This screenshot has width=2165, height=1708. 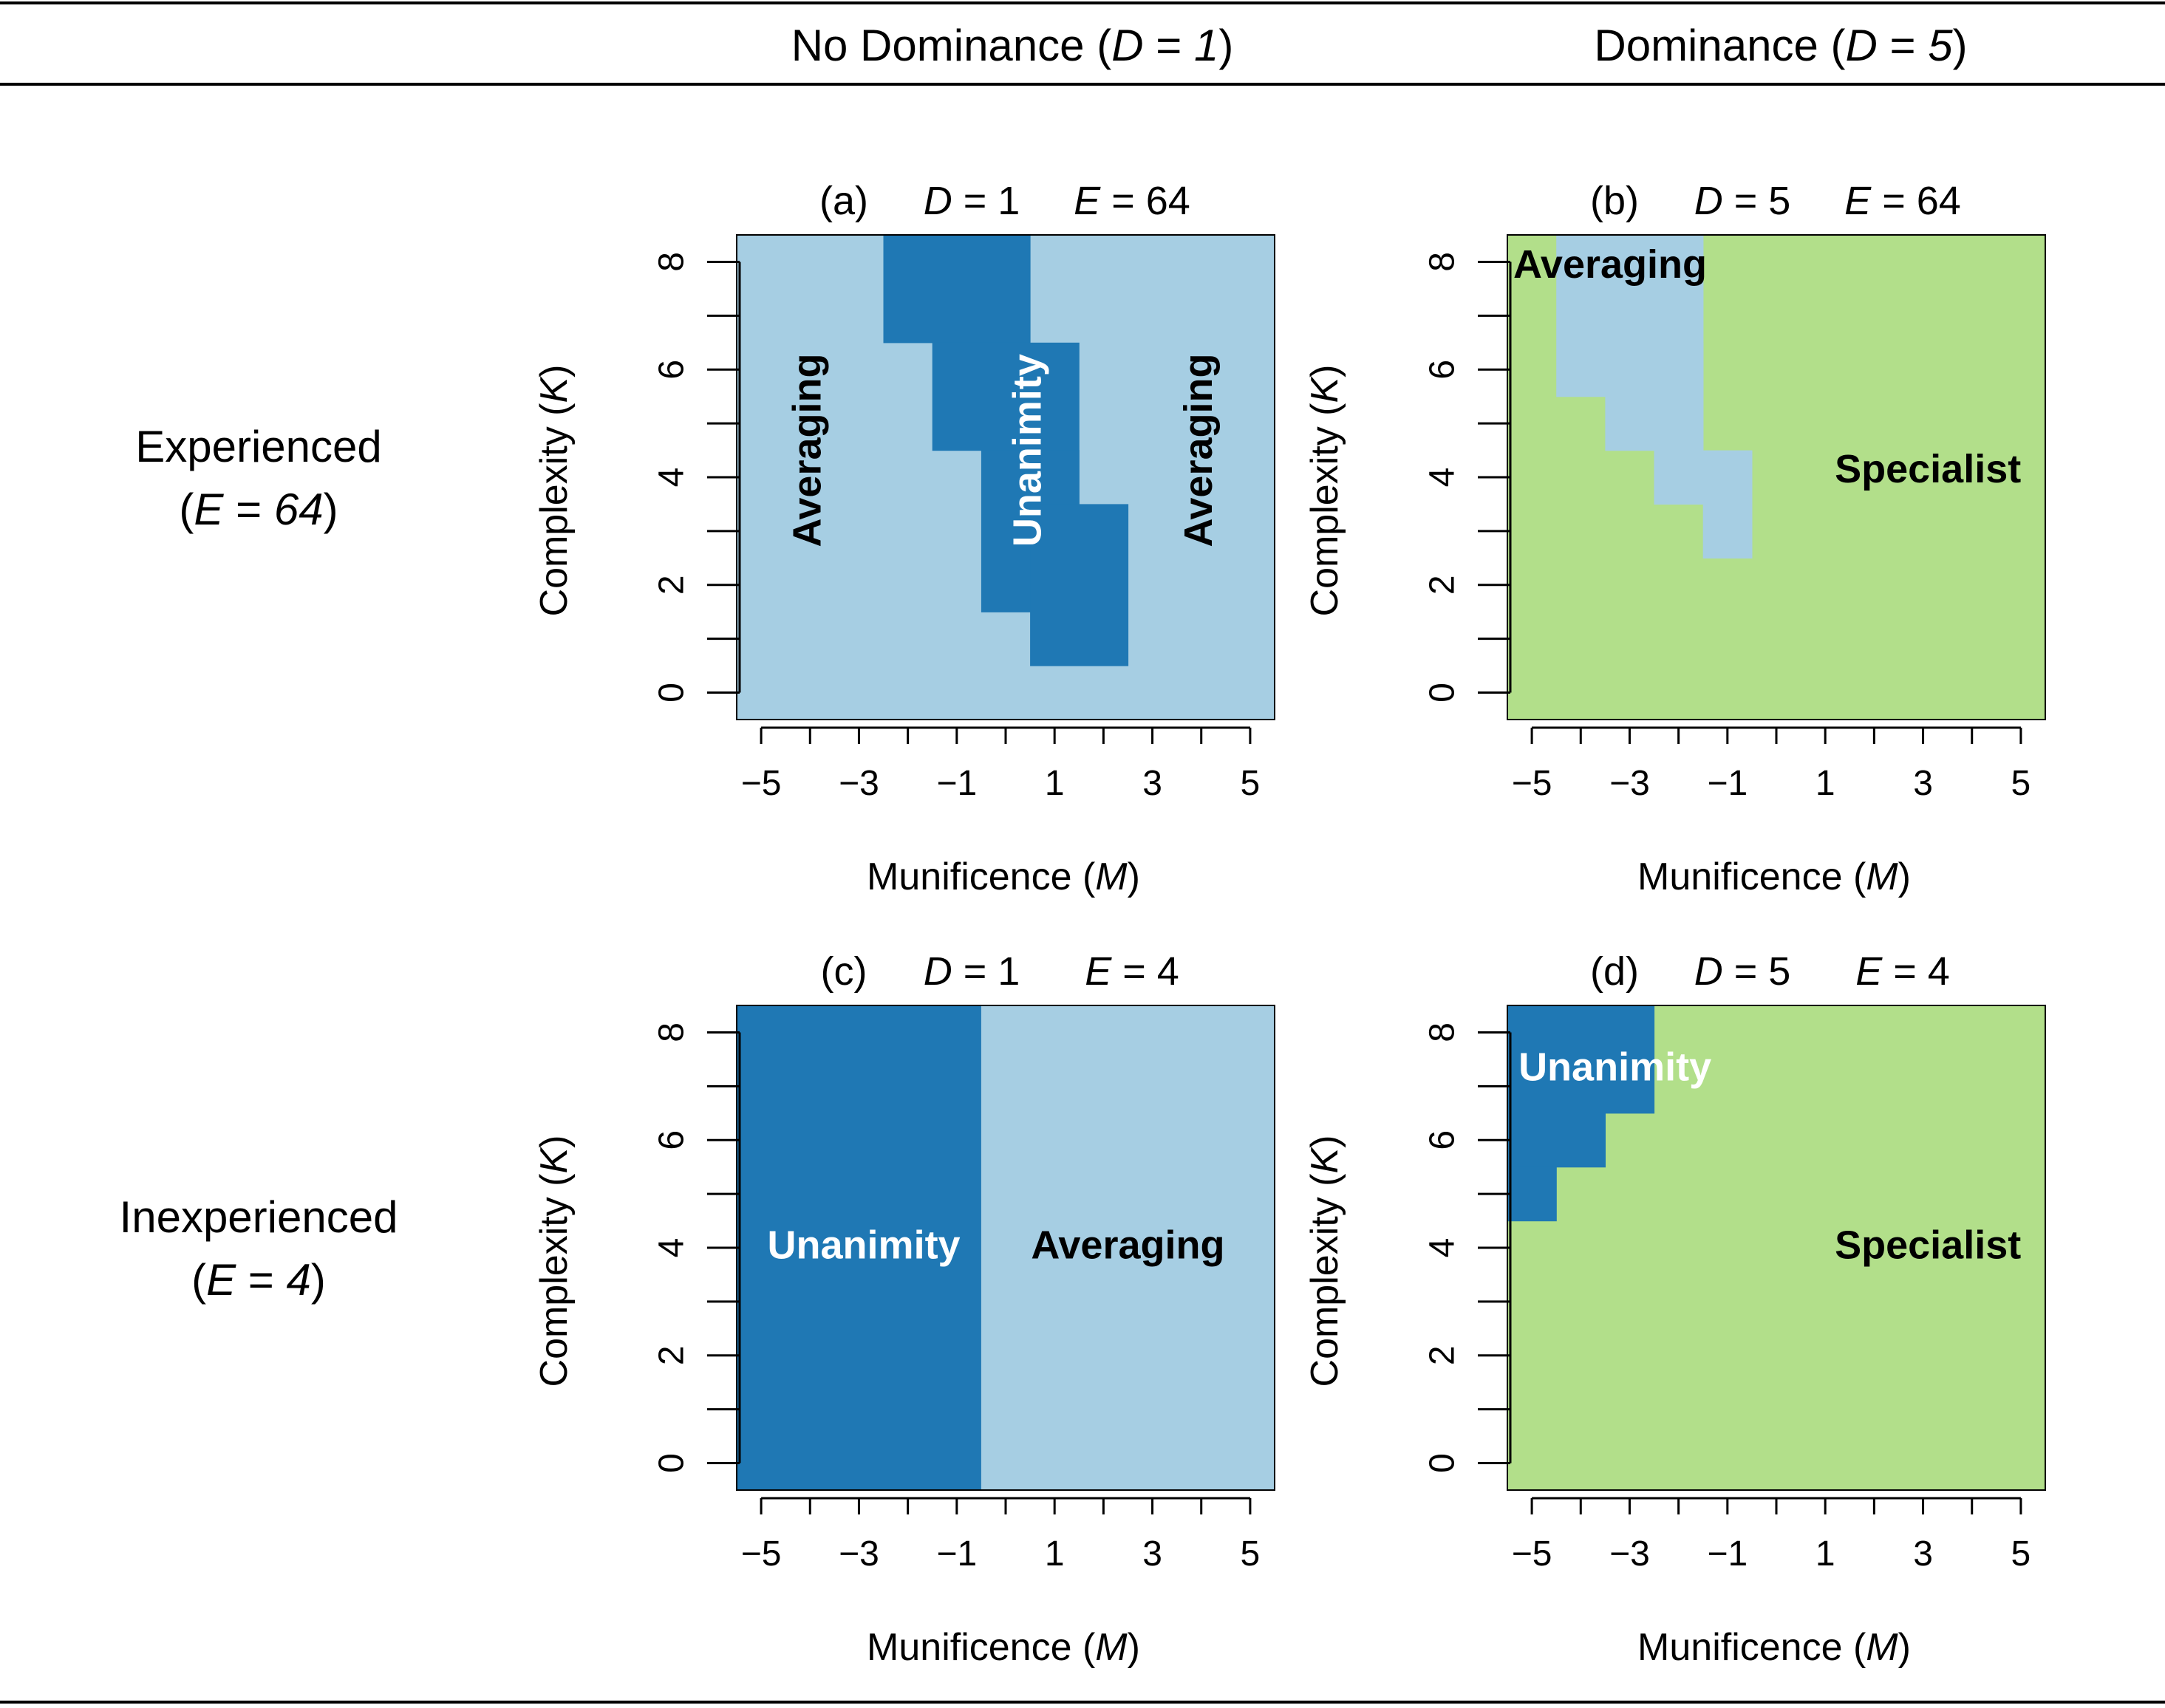 I want to click on row-header-inexperienced-line1: Inexperienced, so click(x=259, y=1217).